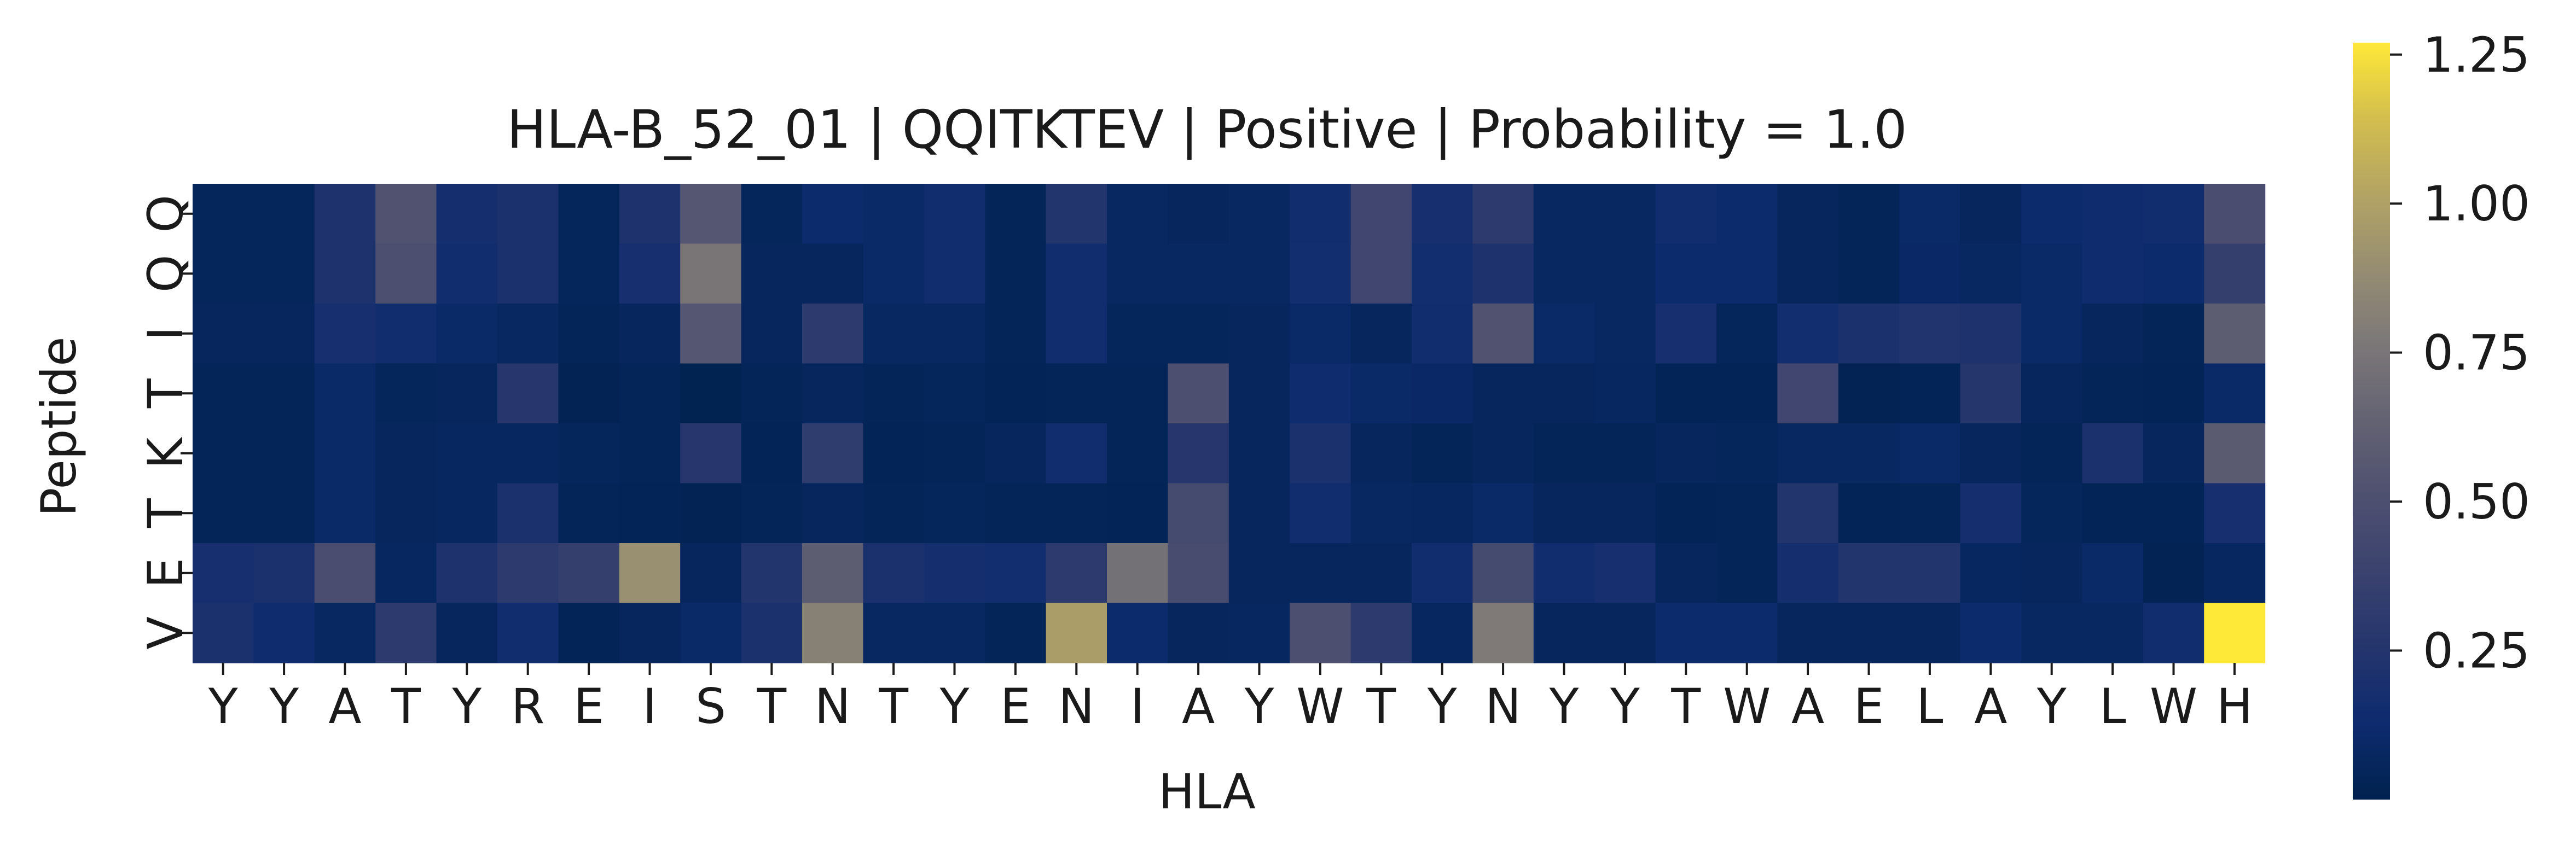 The image size is (2576, 851). I want to click on colorbar-tick-label: 0.75, so click(2476, 353).